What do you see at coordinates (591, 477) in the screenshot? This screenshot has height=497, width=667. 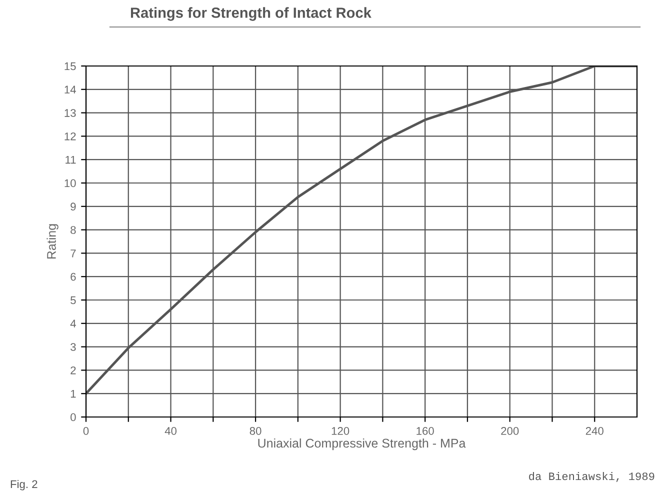 I see `text: da Bieniawski, 1989` at bounding box center [591, 477].